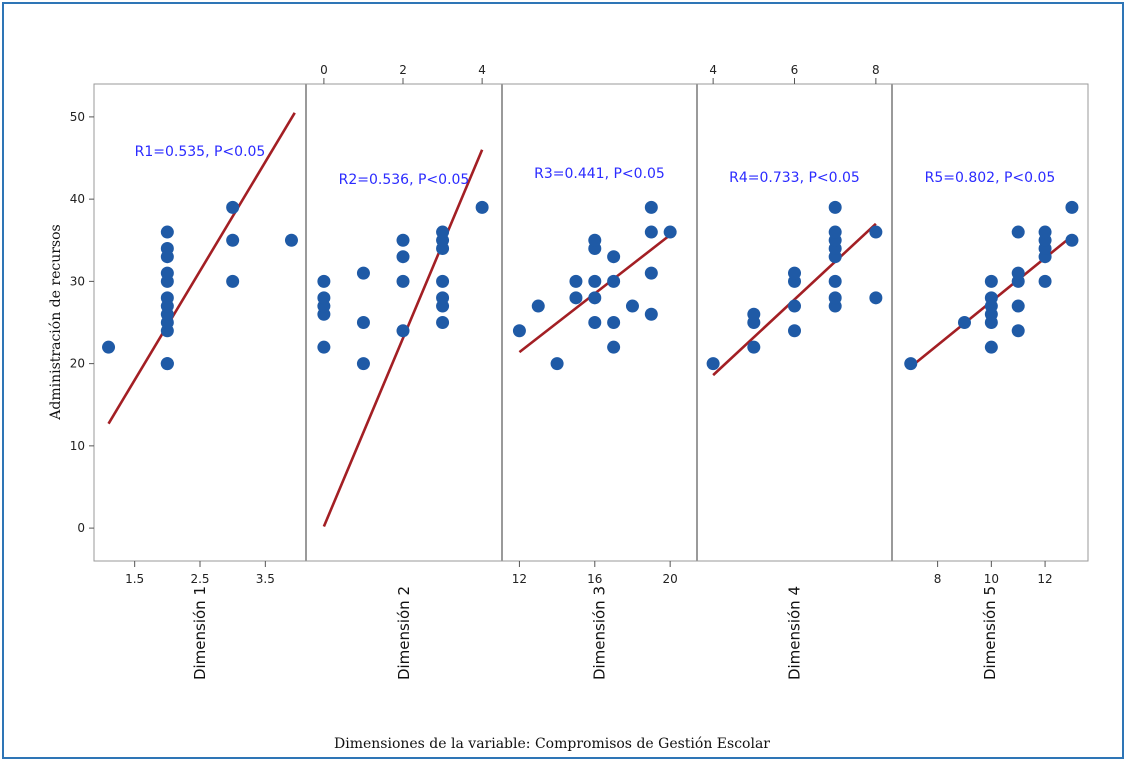  What do you see at coordinates (199, 579) in the screenshot?
I see `x-tick-label: 2.5` at bounding box center [199, 579].